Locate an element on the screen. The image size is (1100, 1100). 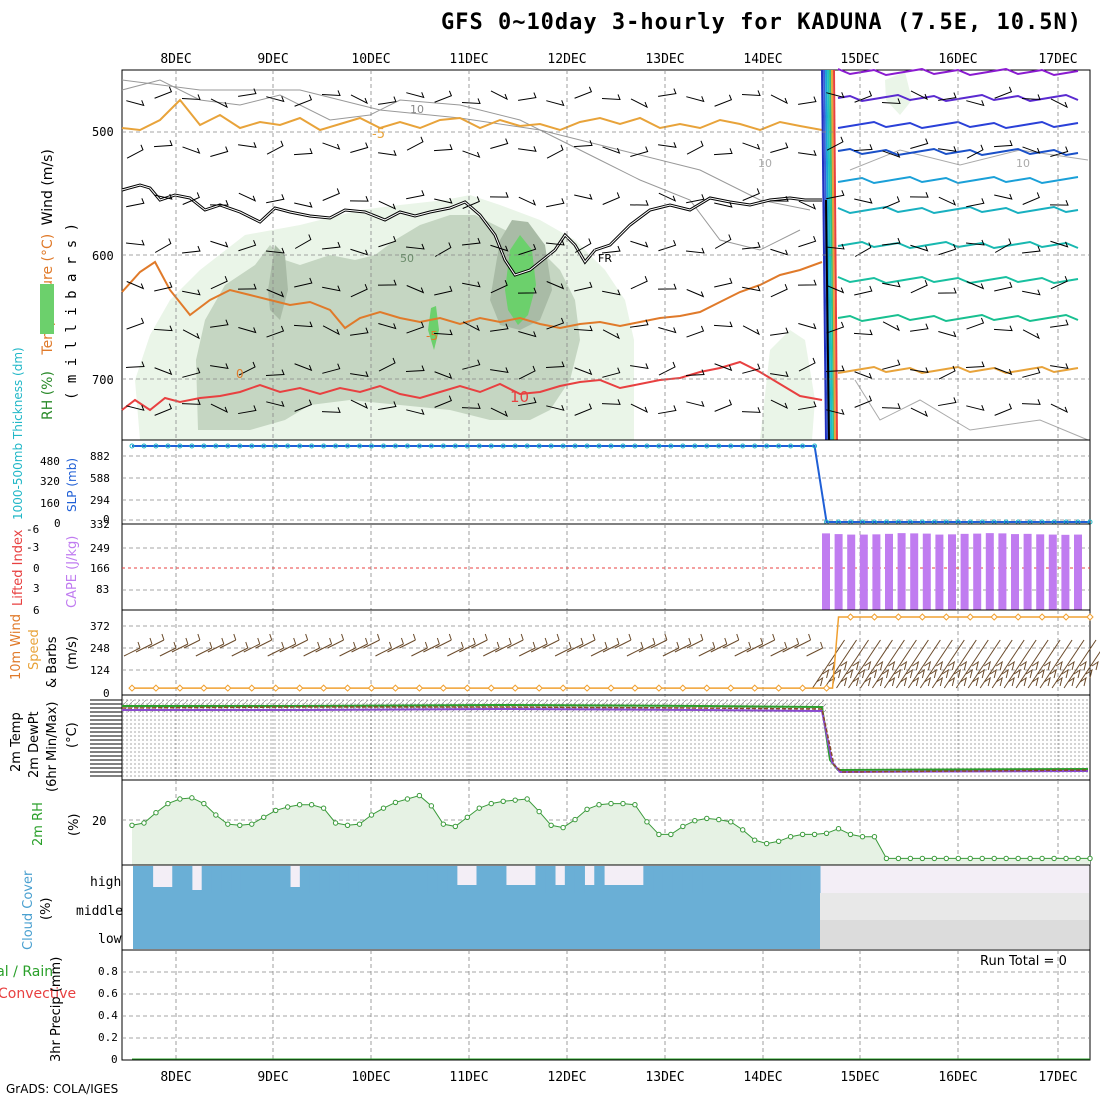
ytick-cape-83: 83 is located at coordinates (102, 589).